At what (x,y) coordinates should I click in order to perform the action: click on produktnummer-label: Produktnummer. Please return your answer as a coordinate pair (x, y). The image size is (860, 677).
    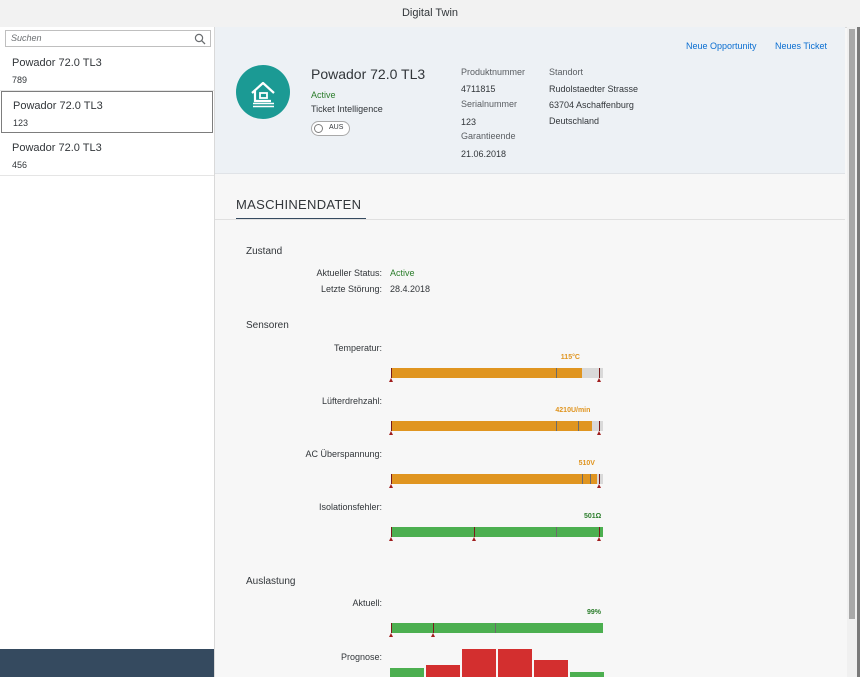
    Looking at the image, I should click on (493, 72).